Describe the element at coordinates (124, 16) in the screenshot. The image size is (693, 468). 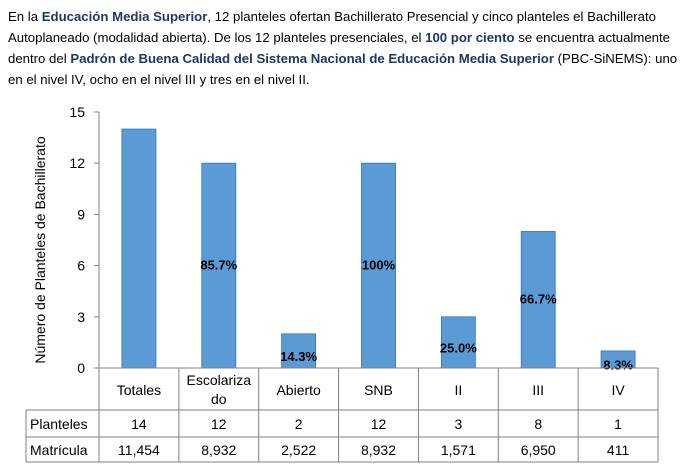
I see `intro-bold-ems: Educación Media Superior` at that location.